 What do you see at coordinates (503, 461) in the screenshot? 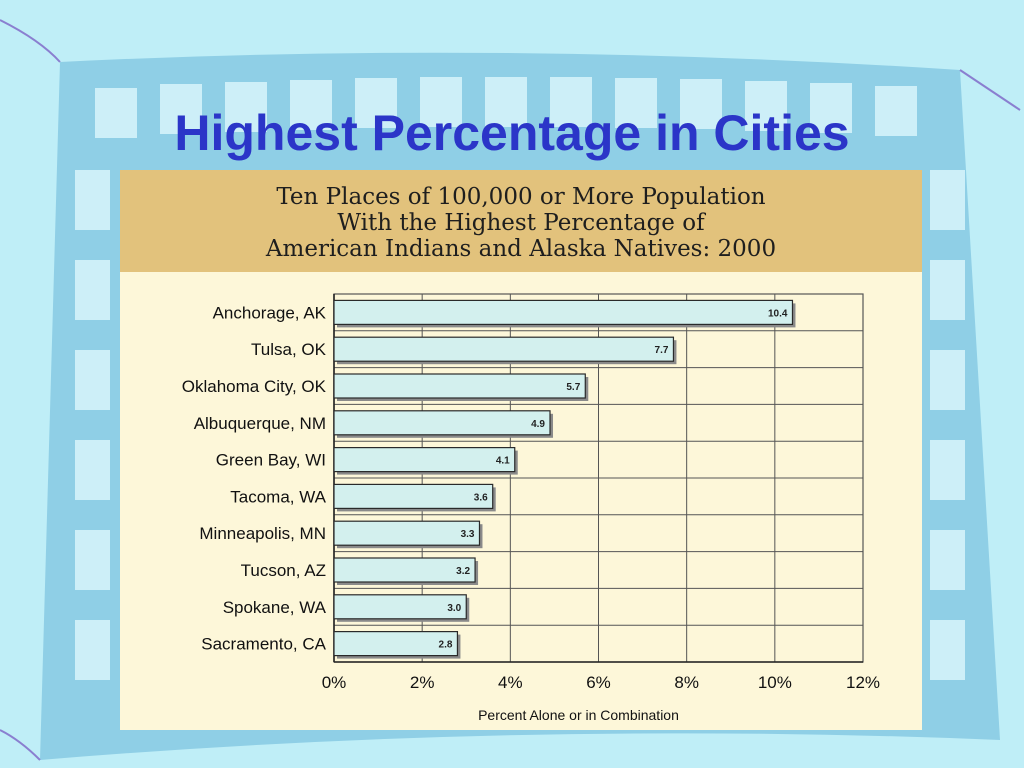
I see `bar-value-label: 4.1` at bounding box center [503, 461].